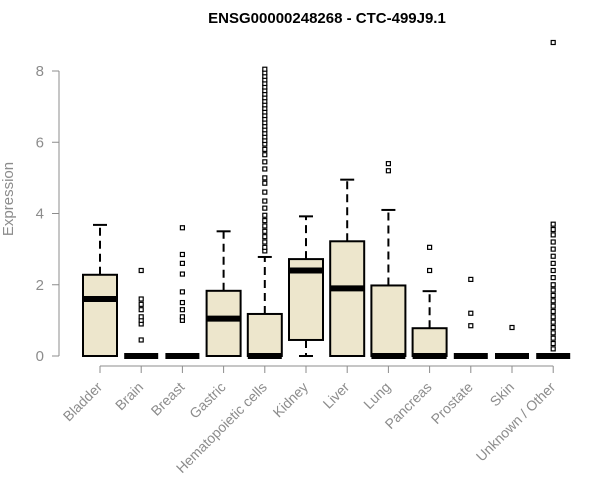  Describe the element at coordinates (40, 285) in the screenshot. I see `y-tick-label: 2` at that location.